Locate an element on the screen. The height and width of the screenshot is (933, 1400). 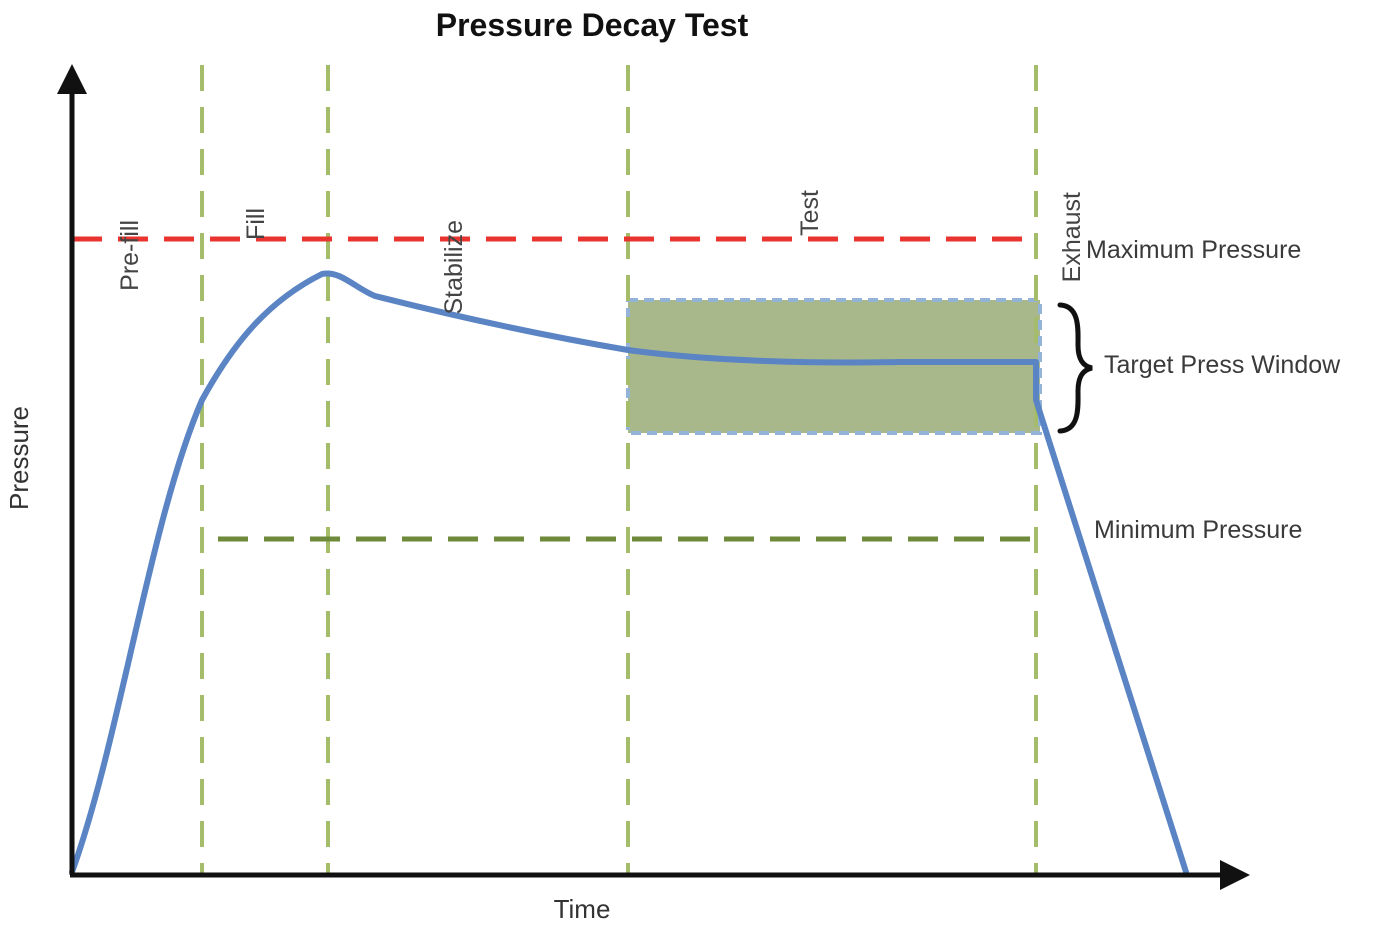
phase-label-exhaust: Exhaust is located at coordinates (1072, 237).